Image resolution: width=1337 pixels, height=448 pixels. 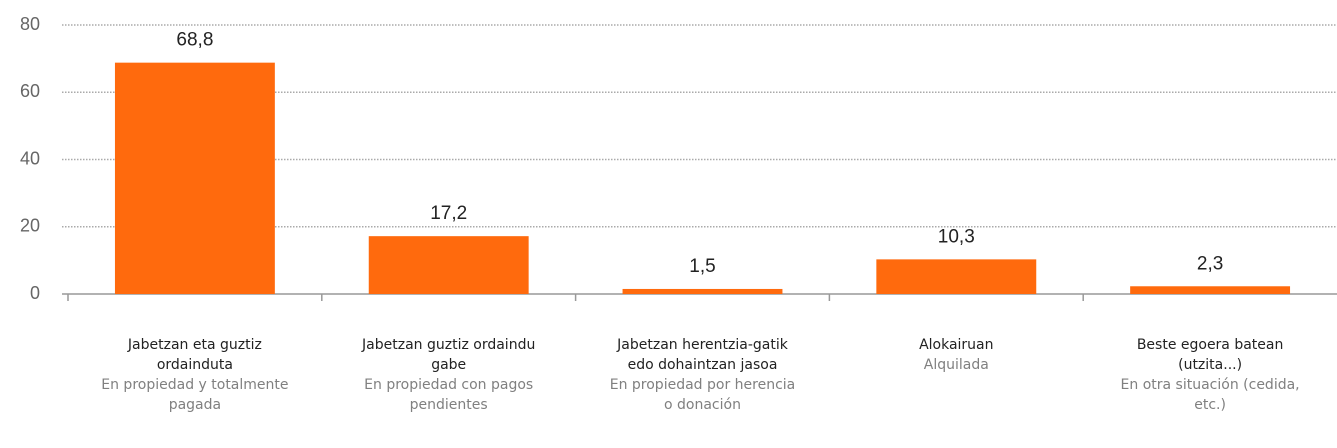 I want to click on y-tick-label: 0, so click(x=35, y=293).